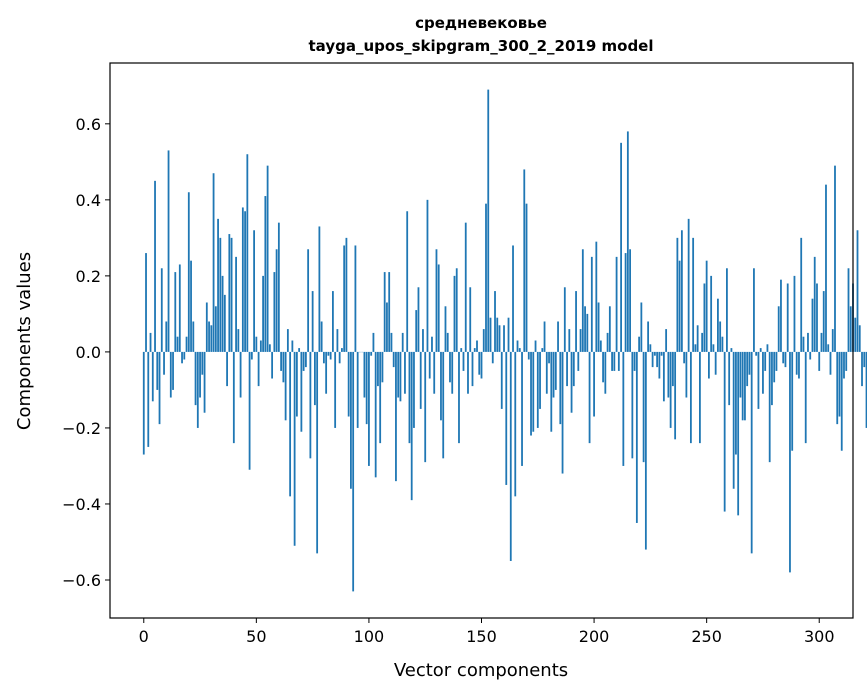  I want to click on x-tick-label: 250, so click(706, 636).